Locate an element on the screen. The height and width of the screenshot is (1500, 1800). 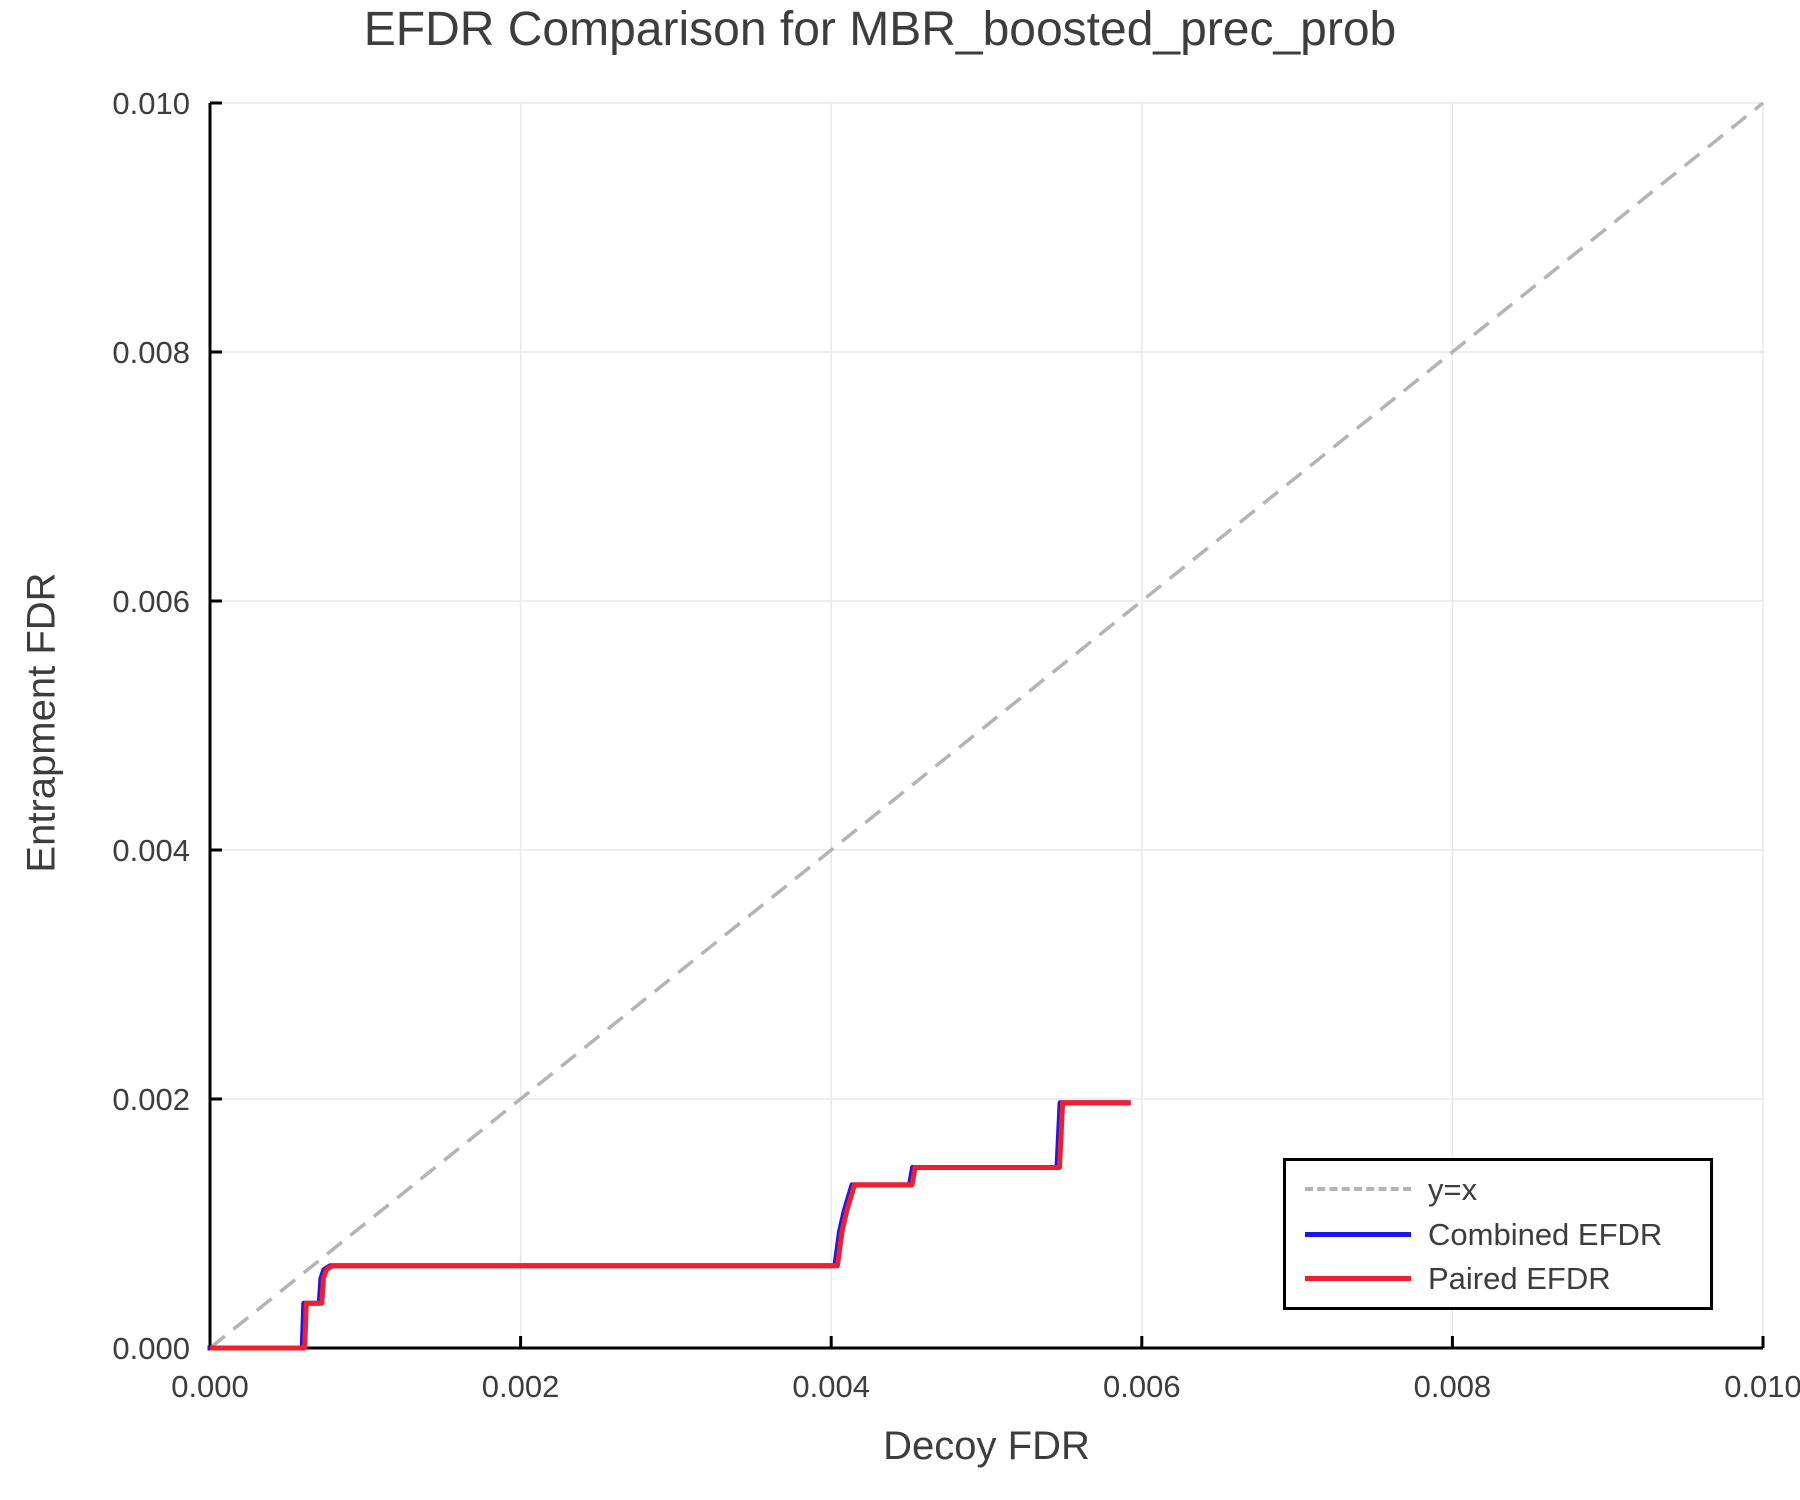
x-tick-label: 0.010 is located at coordinates (1762, 1386).